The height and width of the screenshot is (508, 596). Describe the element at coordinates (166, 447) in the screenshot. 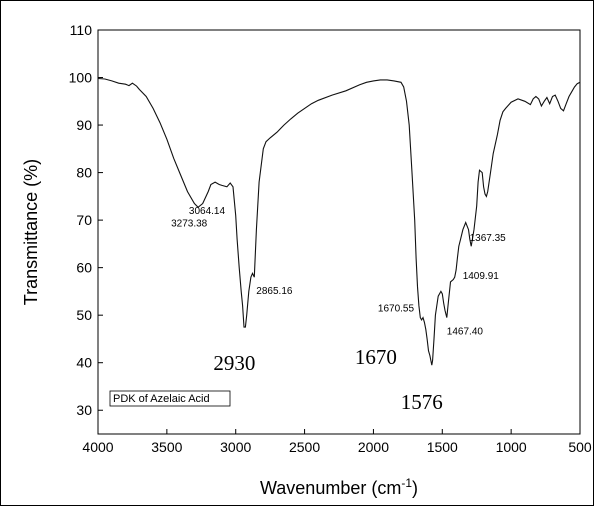

I see `x-tick-label: 3500` at that location.